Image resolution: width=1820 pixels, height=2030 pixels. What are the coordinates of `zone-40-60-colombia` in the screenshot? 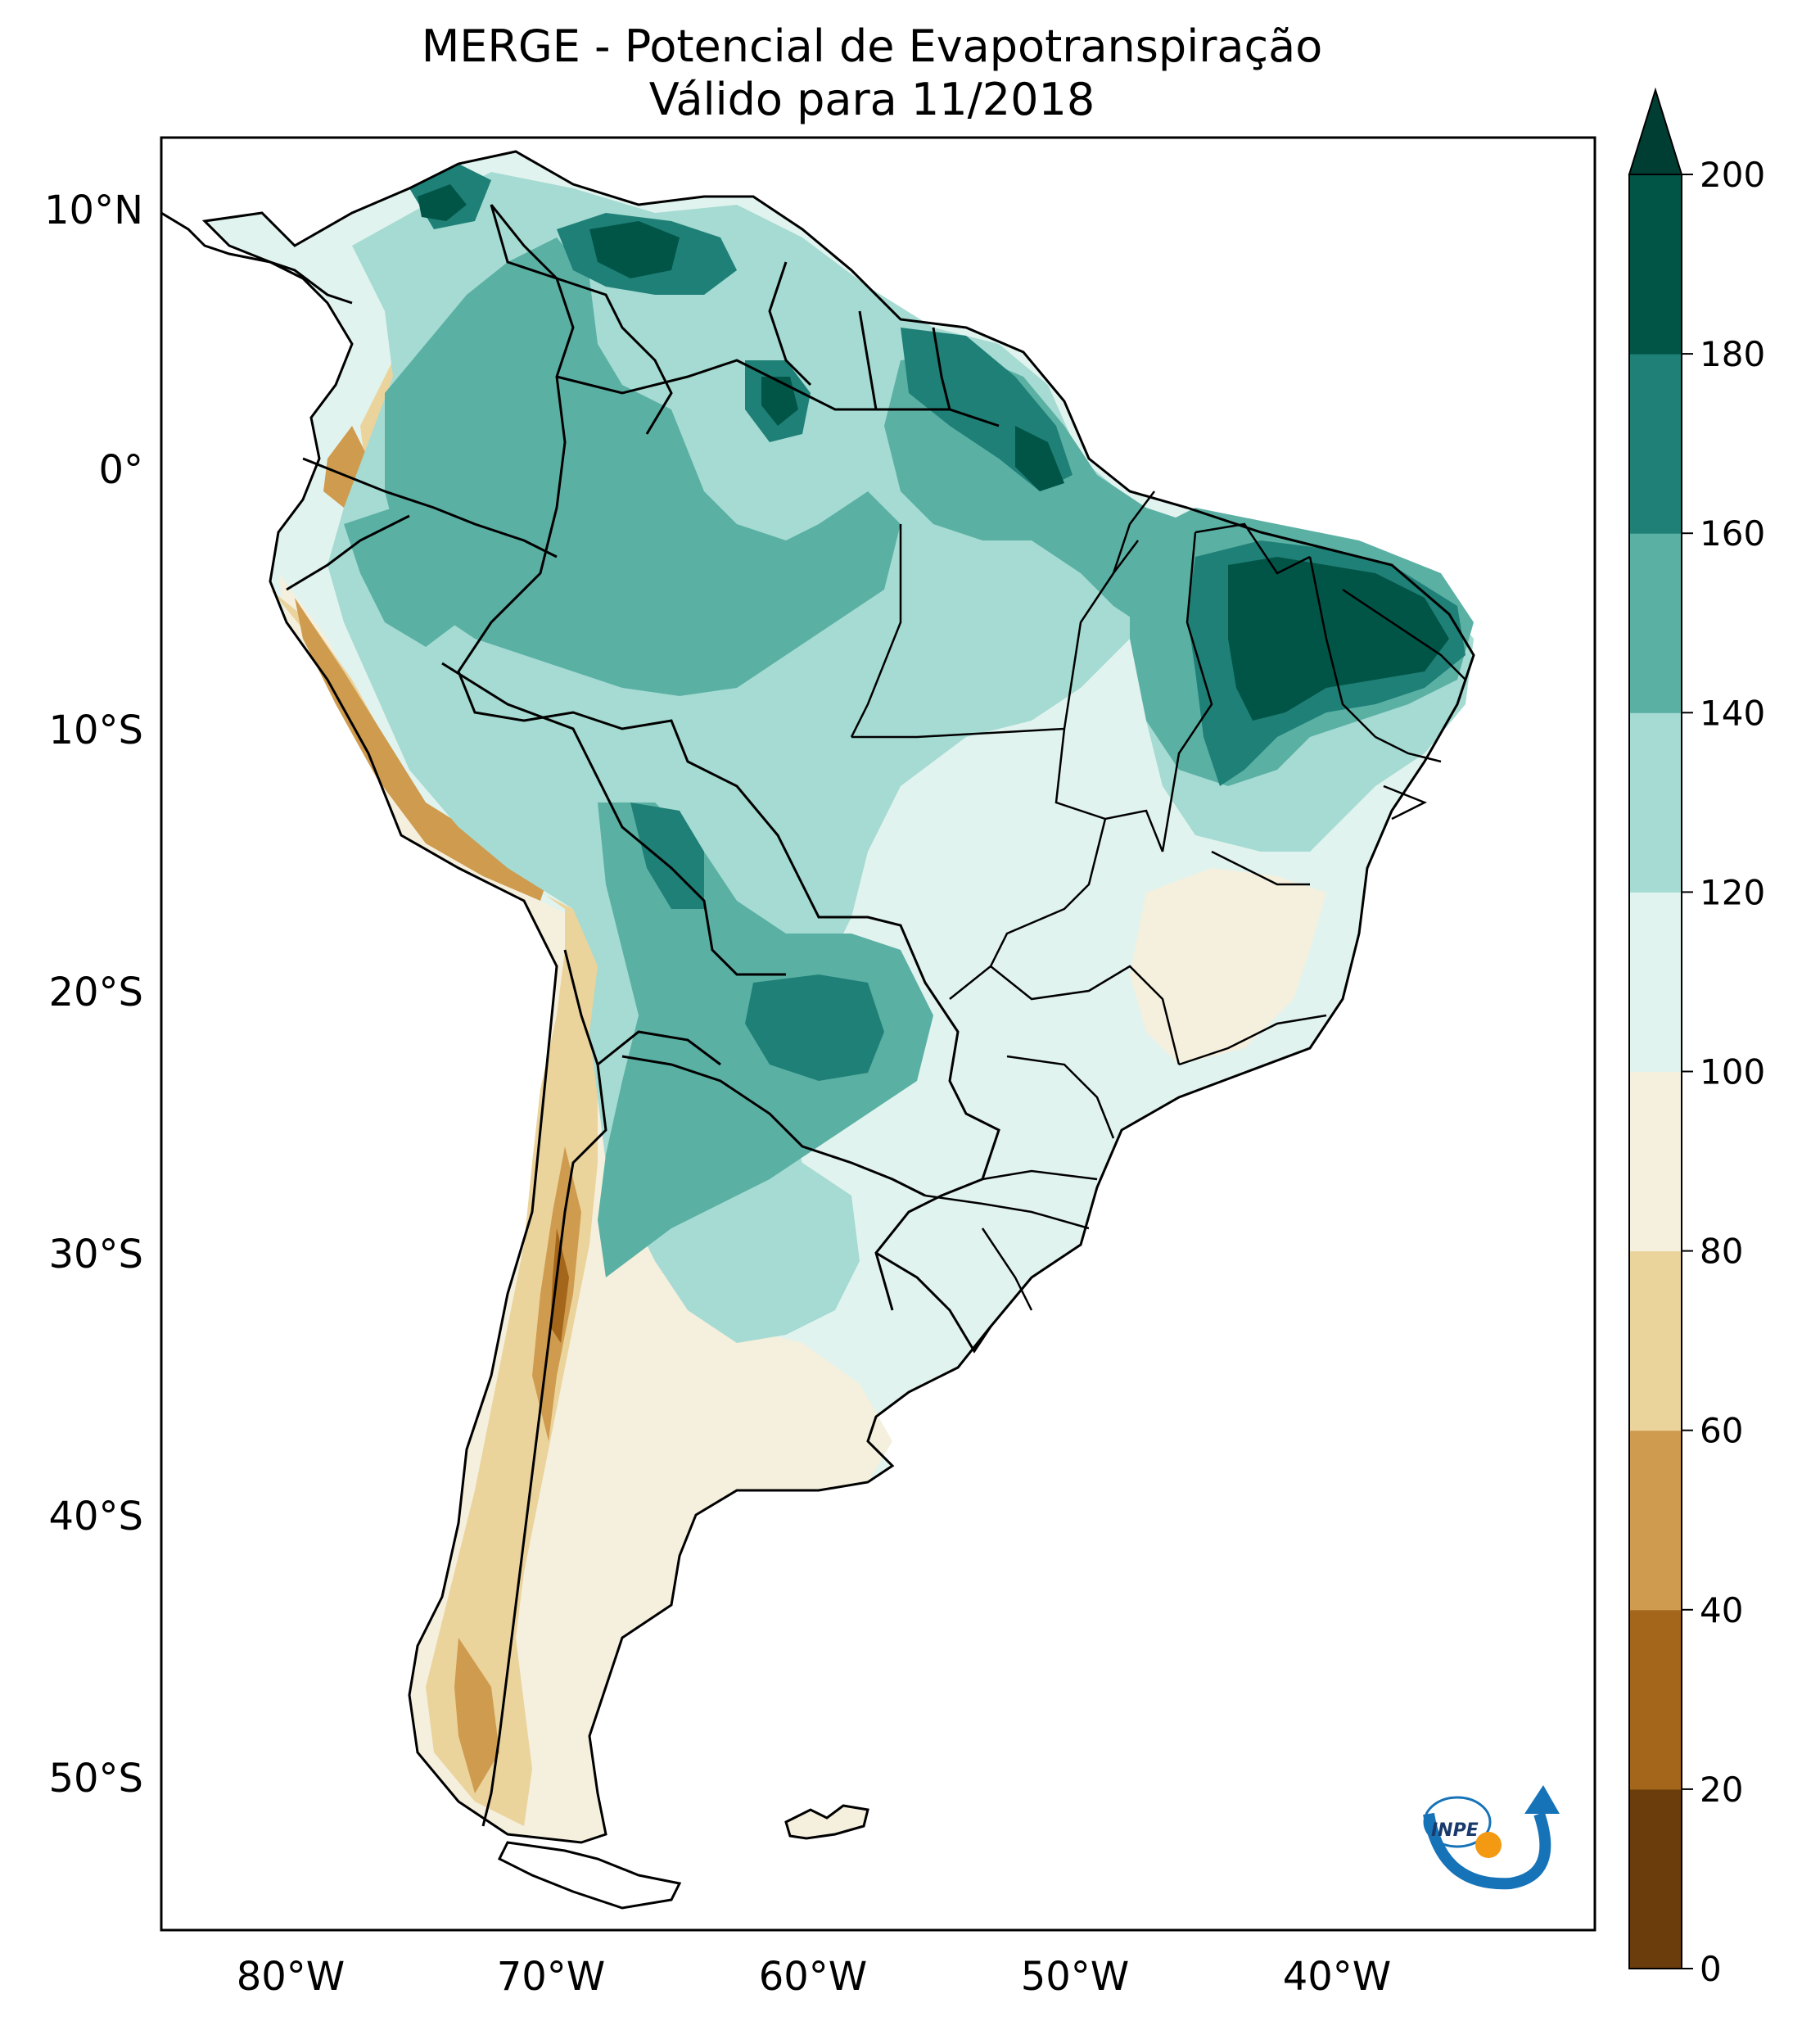 It's located at (346, 467).